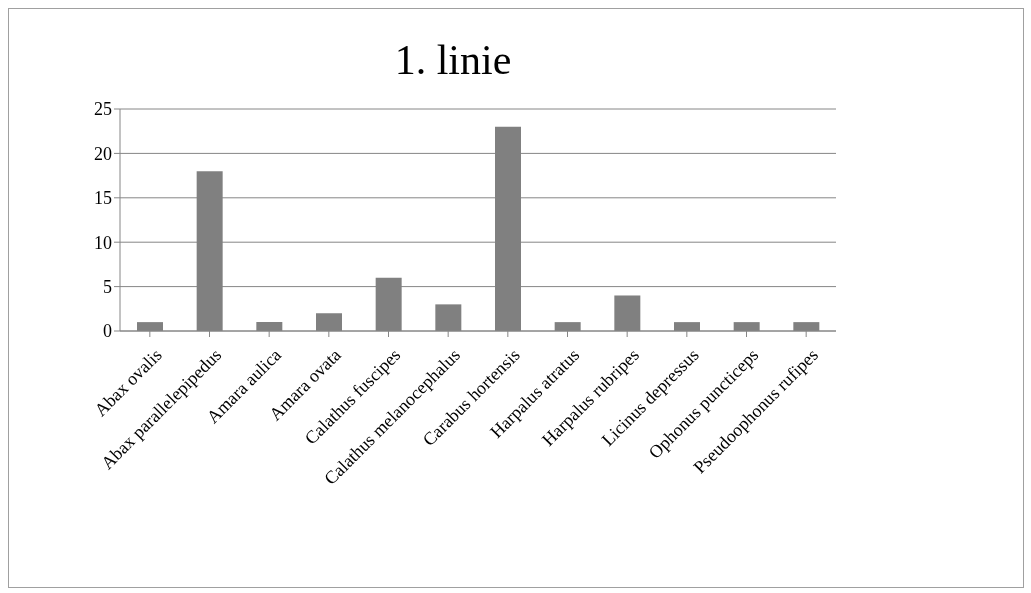  What do you see at coordinates (103, 109) in the screenshot?
I see `y-tick-label: 25` at bounding box center [103, 109].